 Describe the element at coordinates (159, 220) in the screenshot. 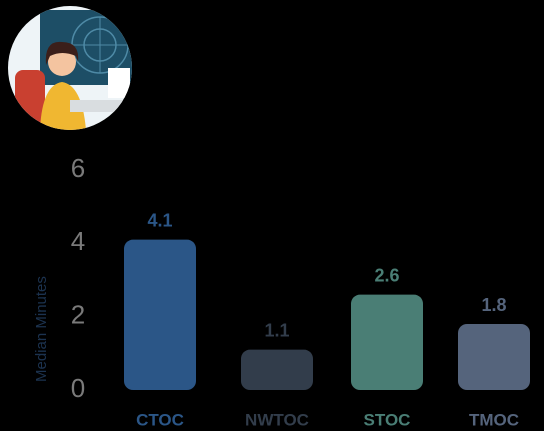

I see `value-label: 4.1` at that location.